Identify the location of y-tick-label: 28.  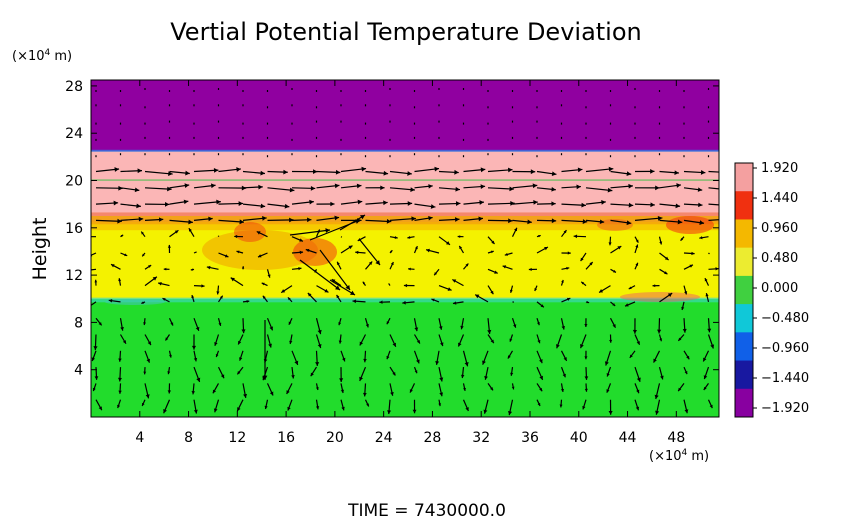
(74, 87).